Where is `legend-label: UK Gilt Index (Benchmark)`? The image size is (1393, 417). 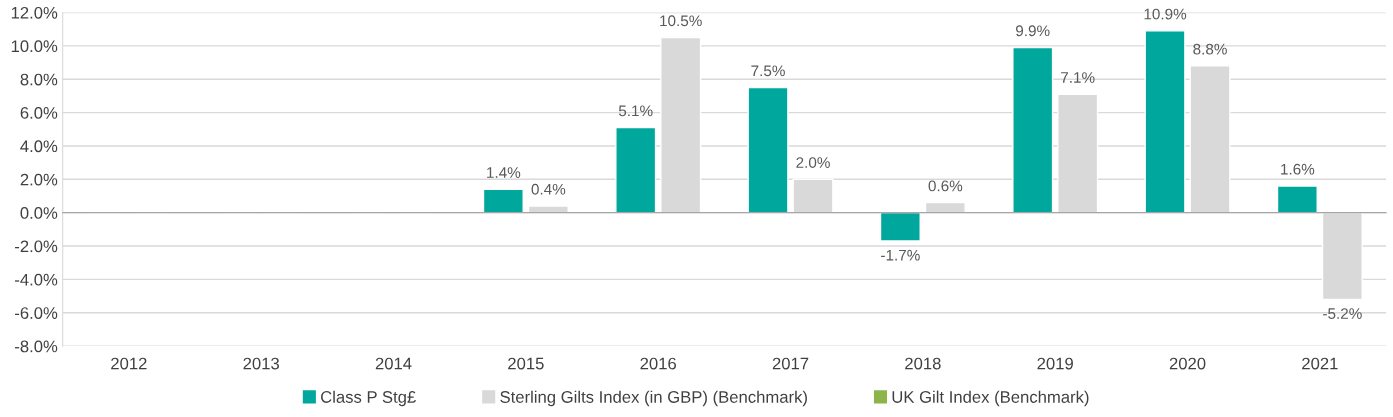 legend-label: UK Gilt Index (Benchmark) is located at coordinates (990, 398).